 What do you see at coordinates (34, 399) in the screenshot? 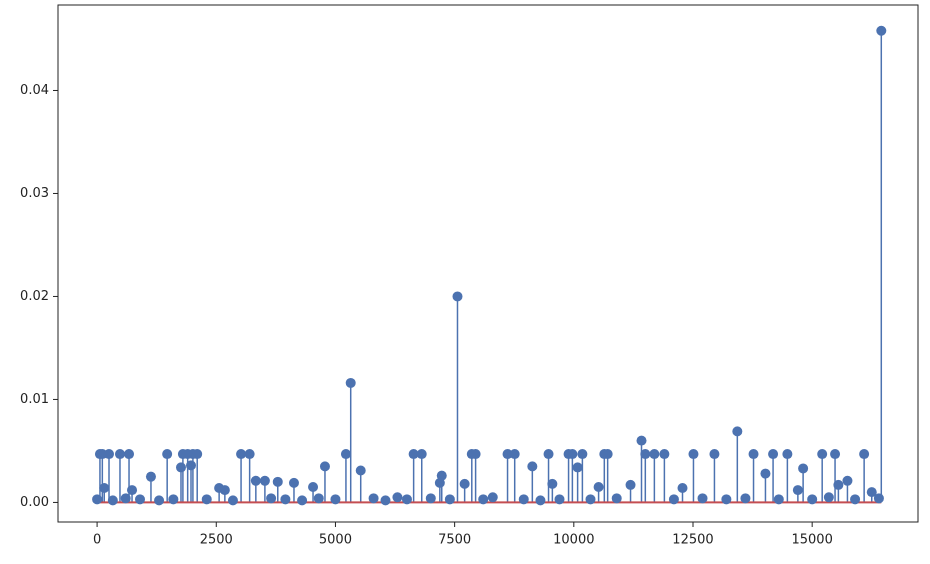
I see `y-tick-label: 0.01` at bounding box center [34, 399].